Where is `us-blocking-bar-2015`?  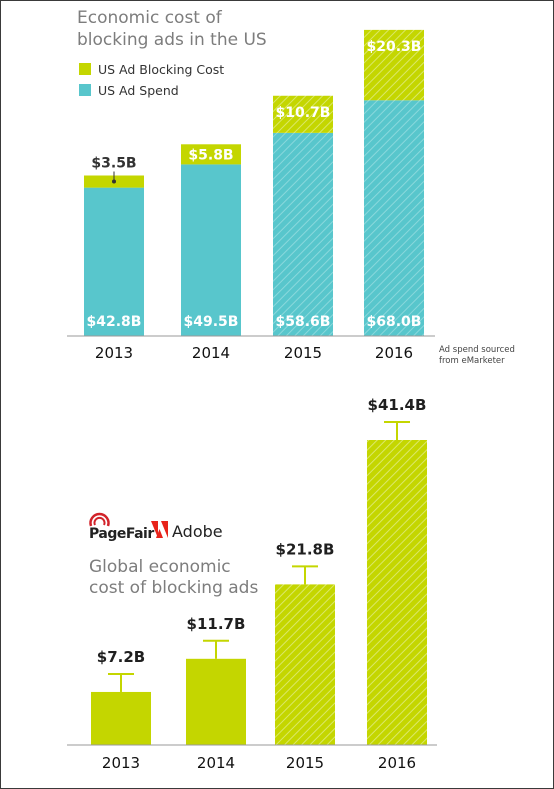 us-blocking-bar-2015 is located at coordinates (303, 114).